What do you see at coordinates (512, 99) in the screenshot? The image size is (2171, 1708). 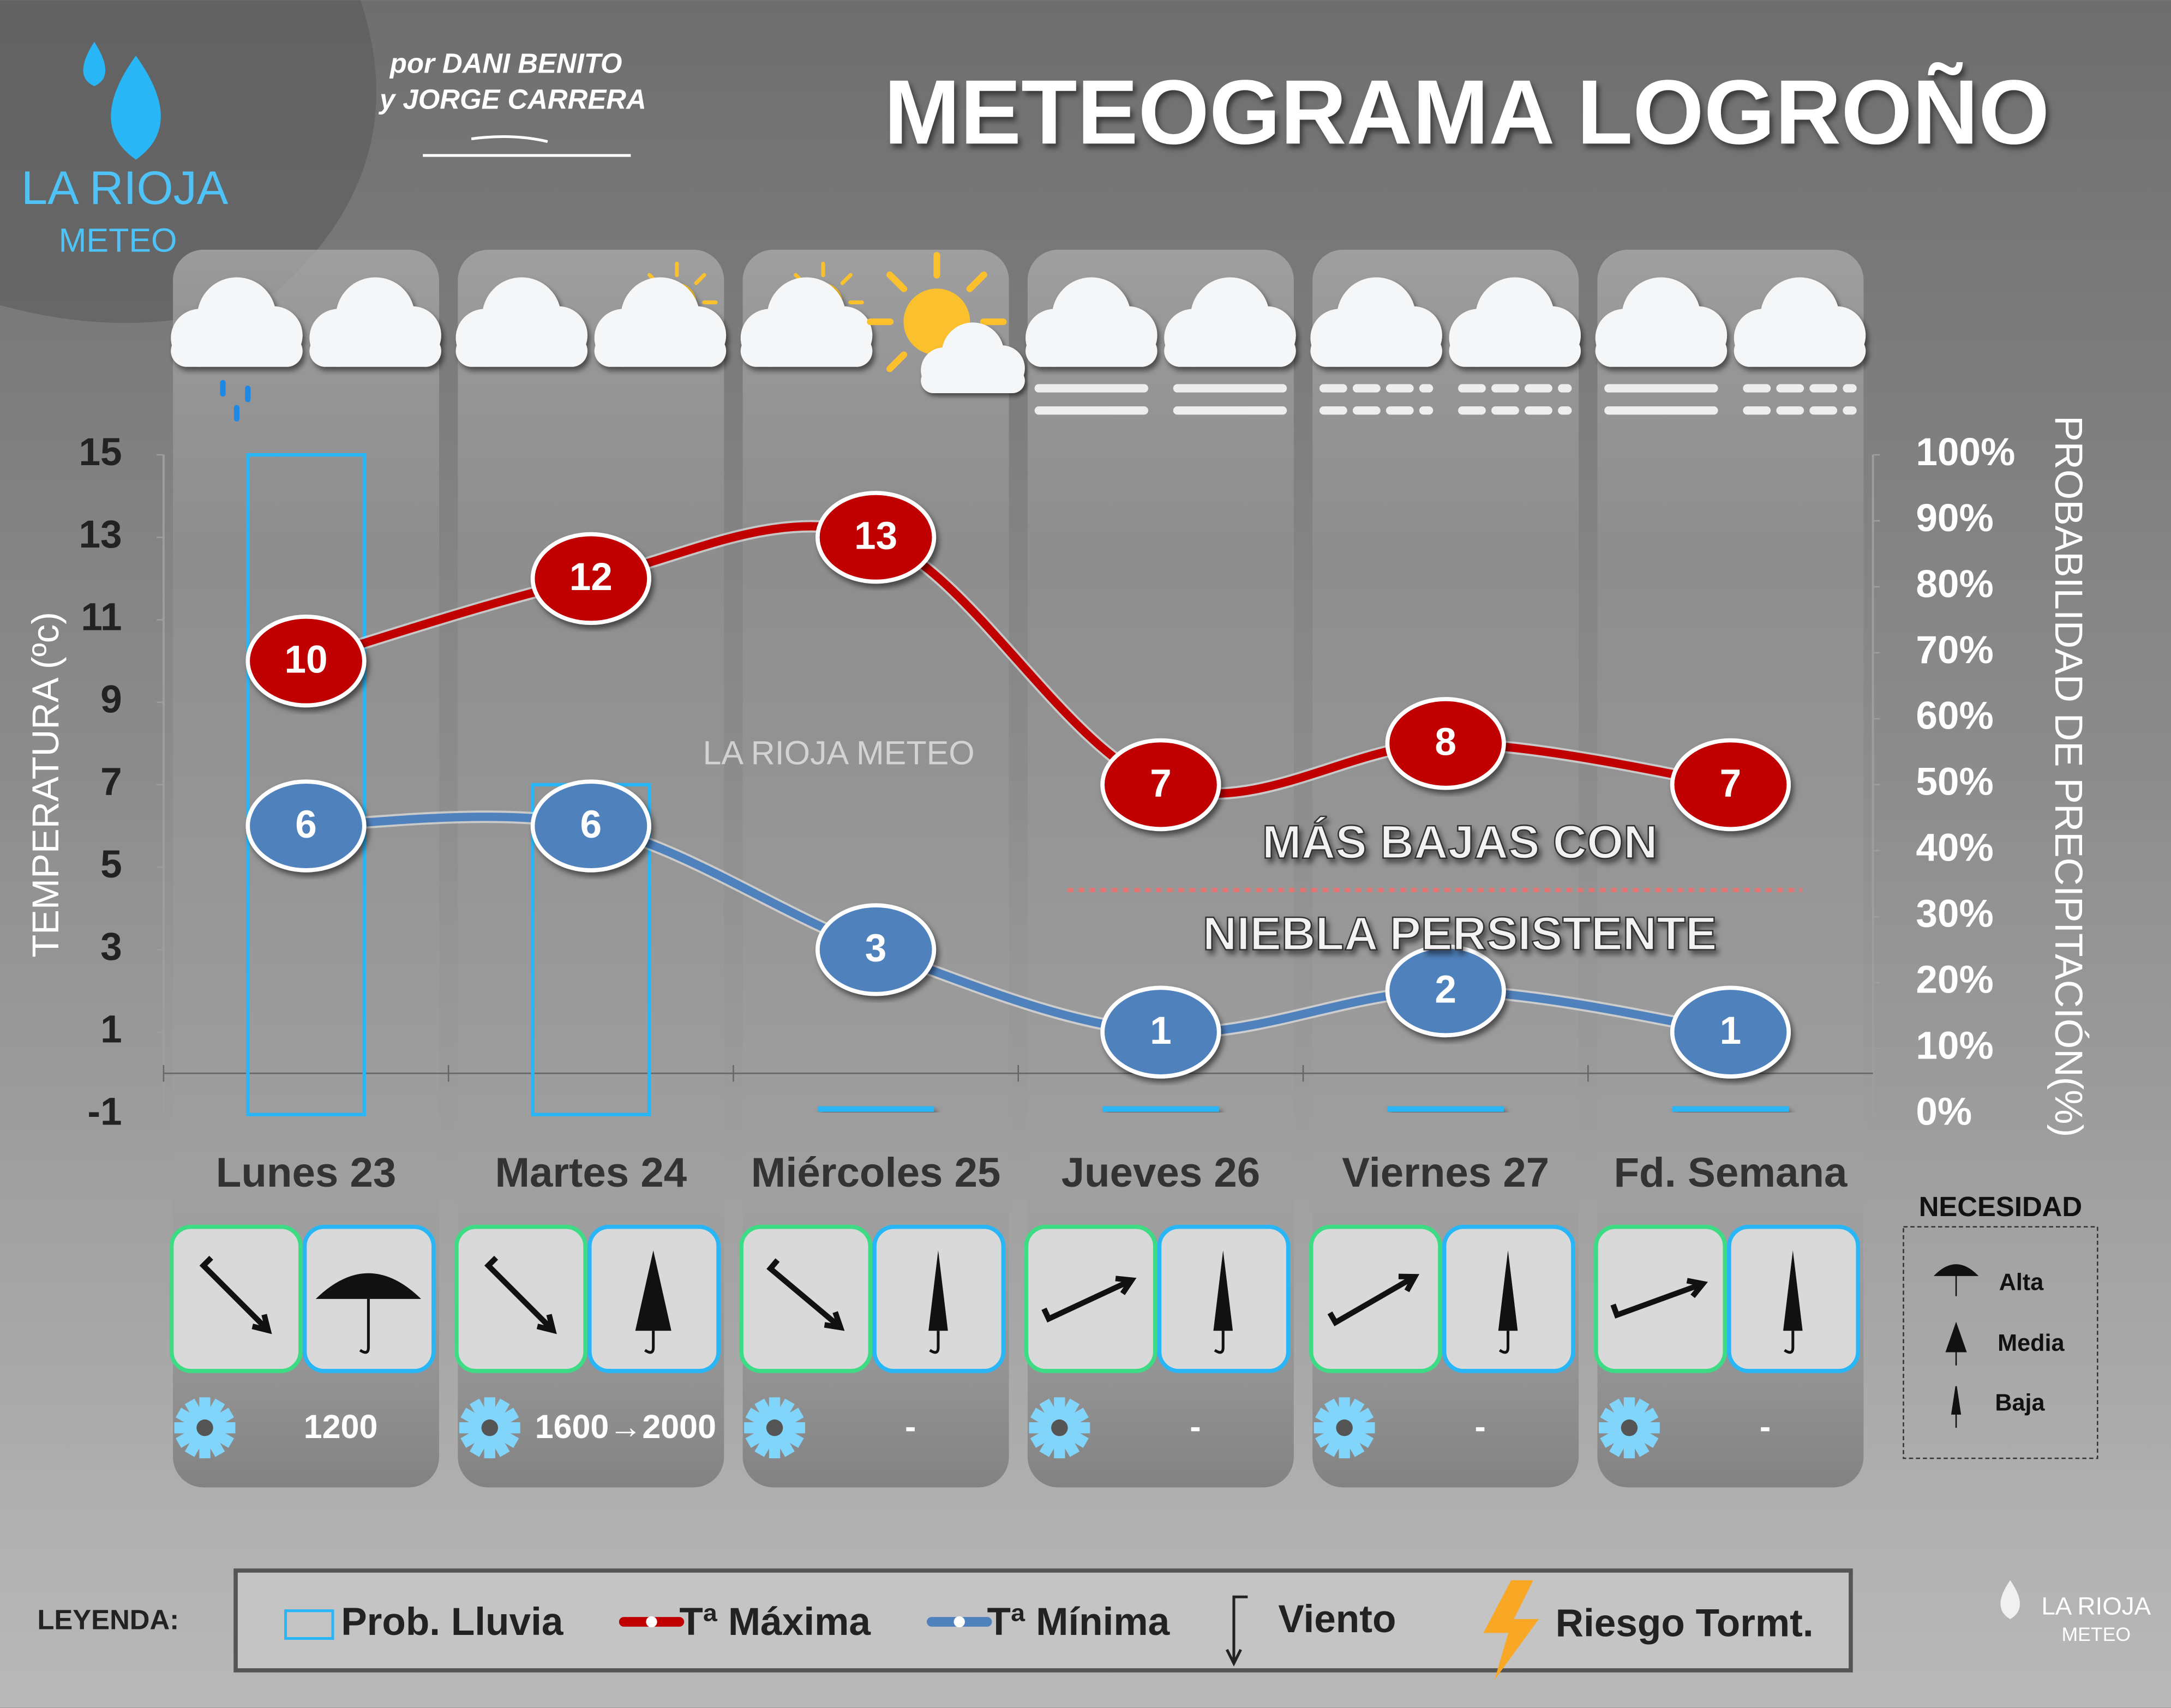 I see `credit: y JORGE CARRERA` at bounding box center [512, 99].